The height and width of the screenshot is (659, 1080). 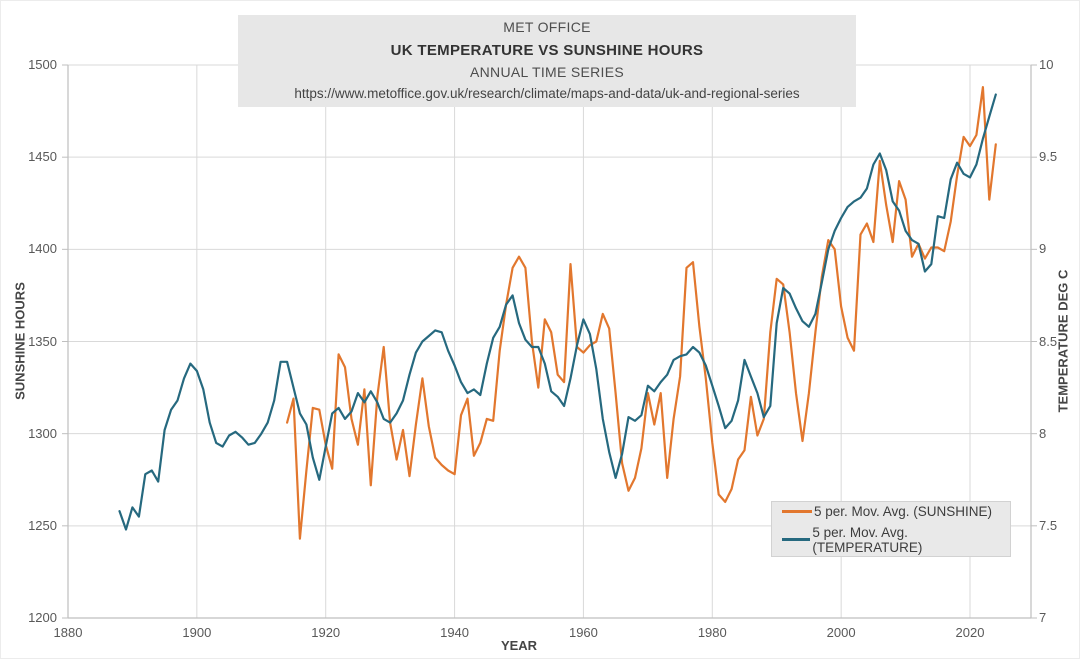 What do you see at coordinates (20, 341) in the screenshot?
I see `left-axis-title: SUNSHINE HOURS` at bounding box center [20, 341].